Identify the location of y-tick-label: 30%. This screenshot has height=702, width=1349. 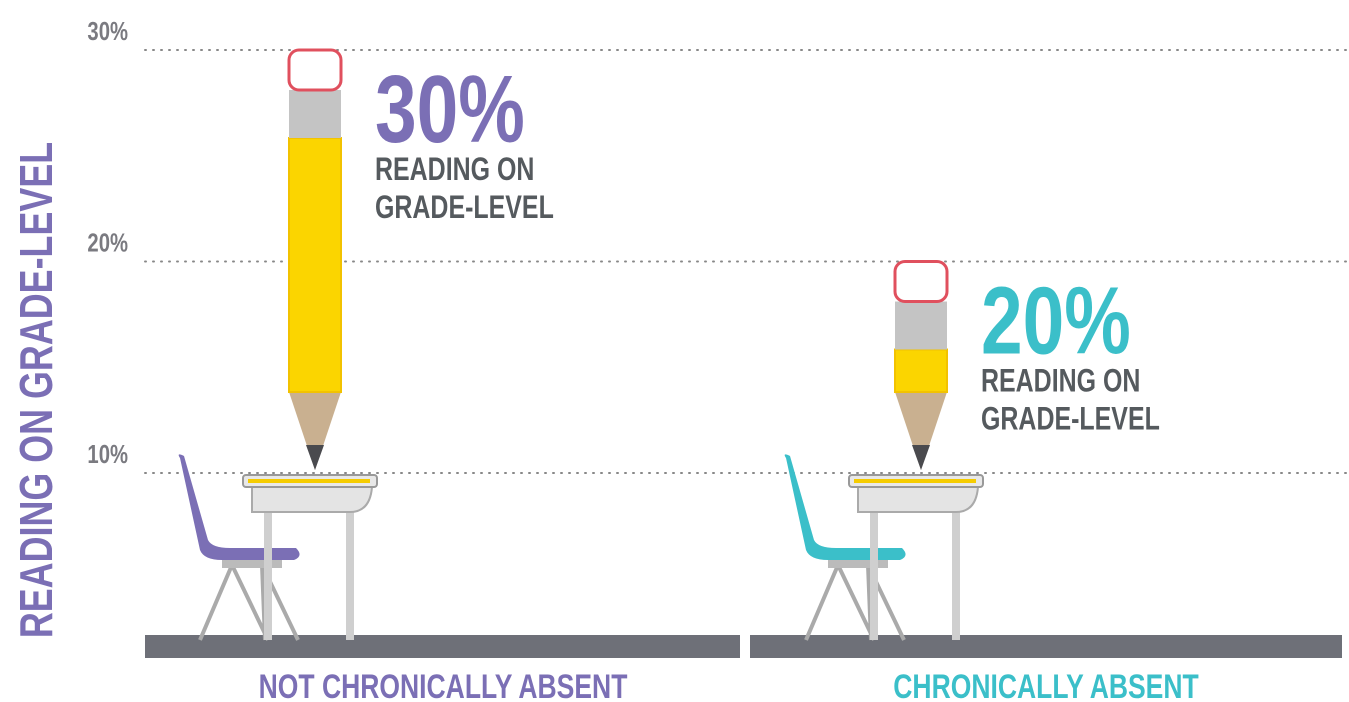
(107, 31).